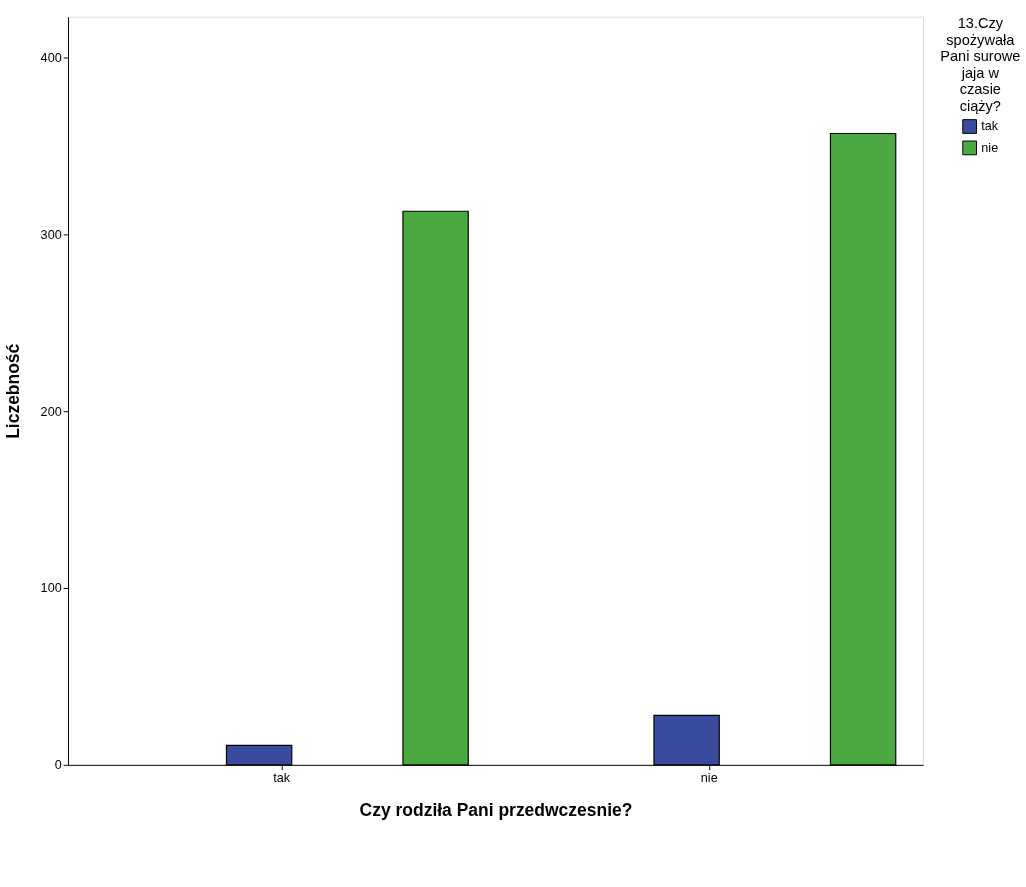  I want to click on y-tick-label: 0, so click(58, 765).